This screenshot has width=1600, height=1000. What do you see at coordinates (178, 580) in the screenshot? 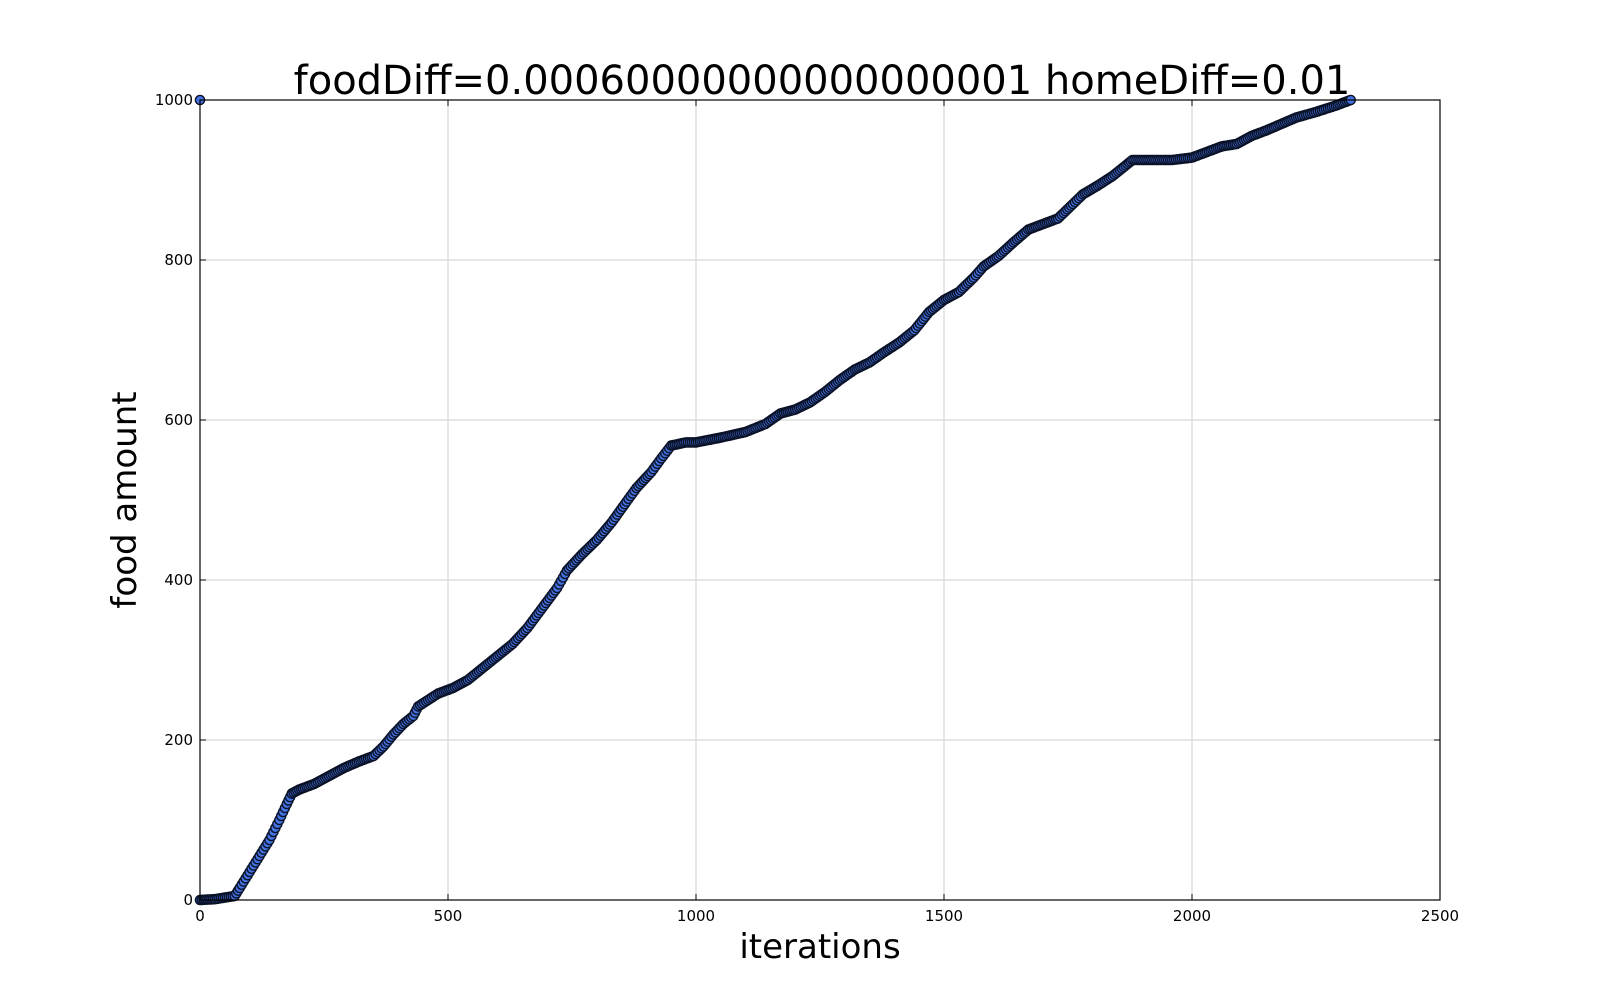
I see `y-tick-label: 400` at bounding box center [178, 580].